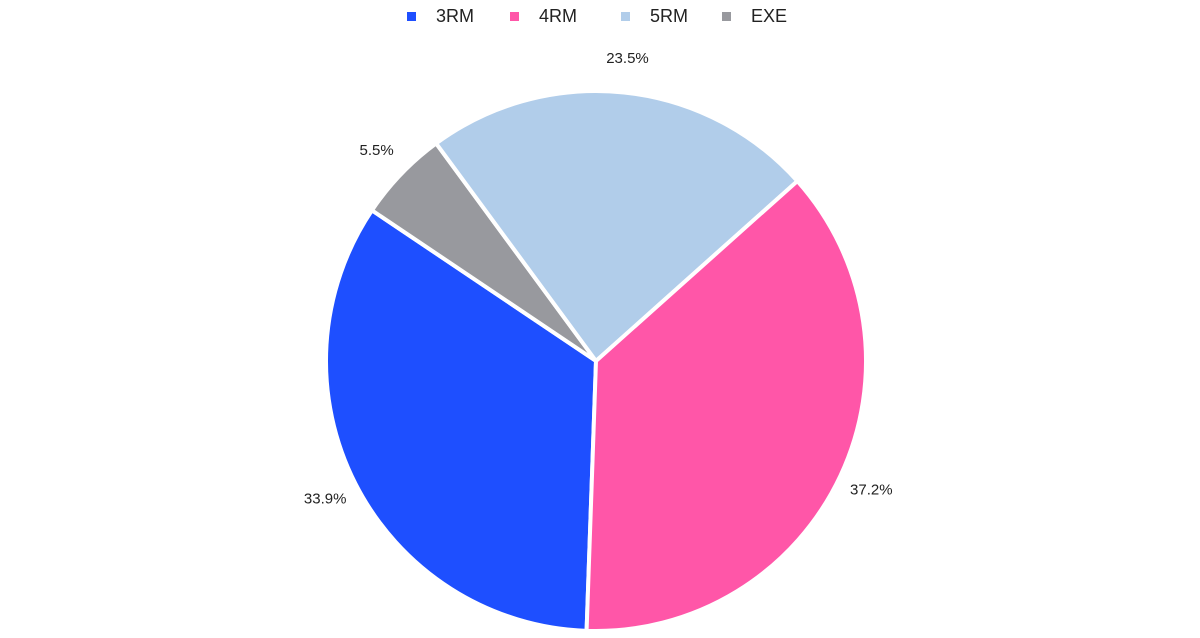 This screenshot has height=638, width=1200. I want to click on legend-label: EXE, so click(769, 16).